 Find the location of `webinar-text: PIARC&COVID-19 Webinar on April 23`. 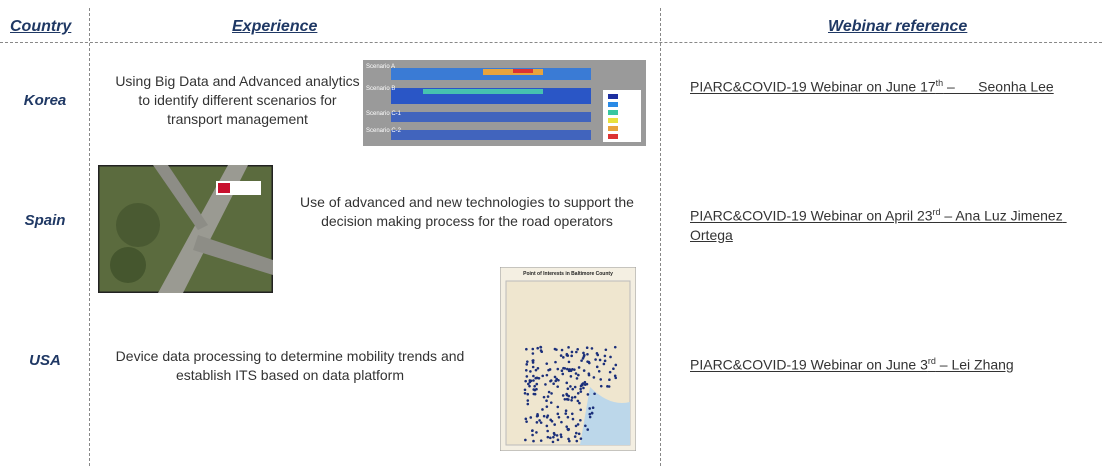

webinar-text: PIARC&COVID-19 Webinar on April 23 is located at coordinates (811, 215).